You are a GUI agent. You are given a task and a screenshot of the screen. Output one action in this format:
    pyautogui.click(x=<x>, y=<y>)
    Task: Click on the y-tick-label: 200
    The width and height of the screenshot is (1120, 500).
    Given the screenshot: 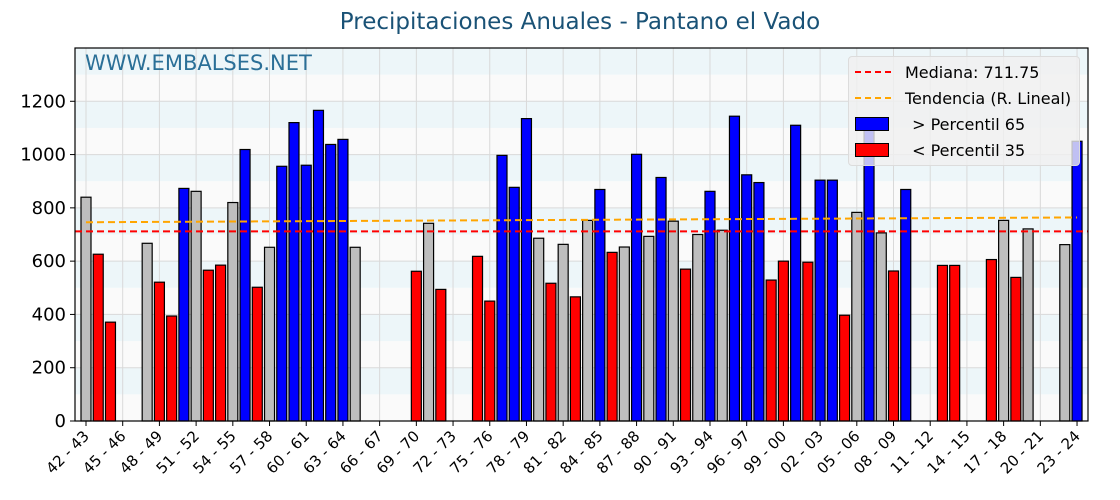 What is the action you would take?
    pyautogui.click(x=49, y=368)
    